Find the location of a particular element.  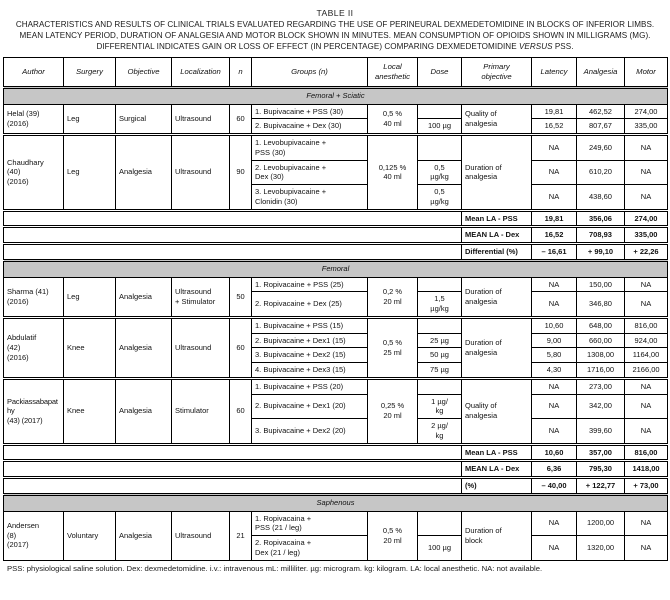

table-cell: 342,00 is located at coordinates (600, 406).